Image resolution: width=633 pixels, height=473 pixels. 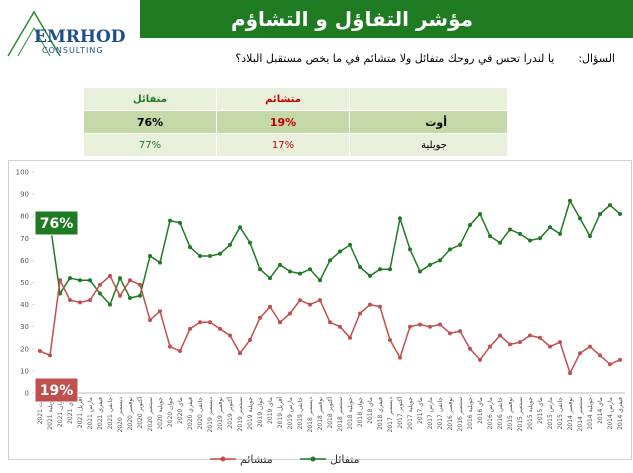 What do you see at coordinates (280, 413) in the screenshot?
I see `x-tick-label: أفريل 2019` at bounding box center [280, 413].